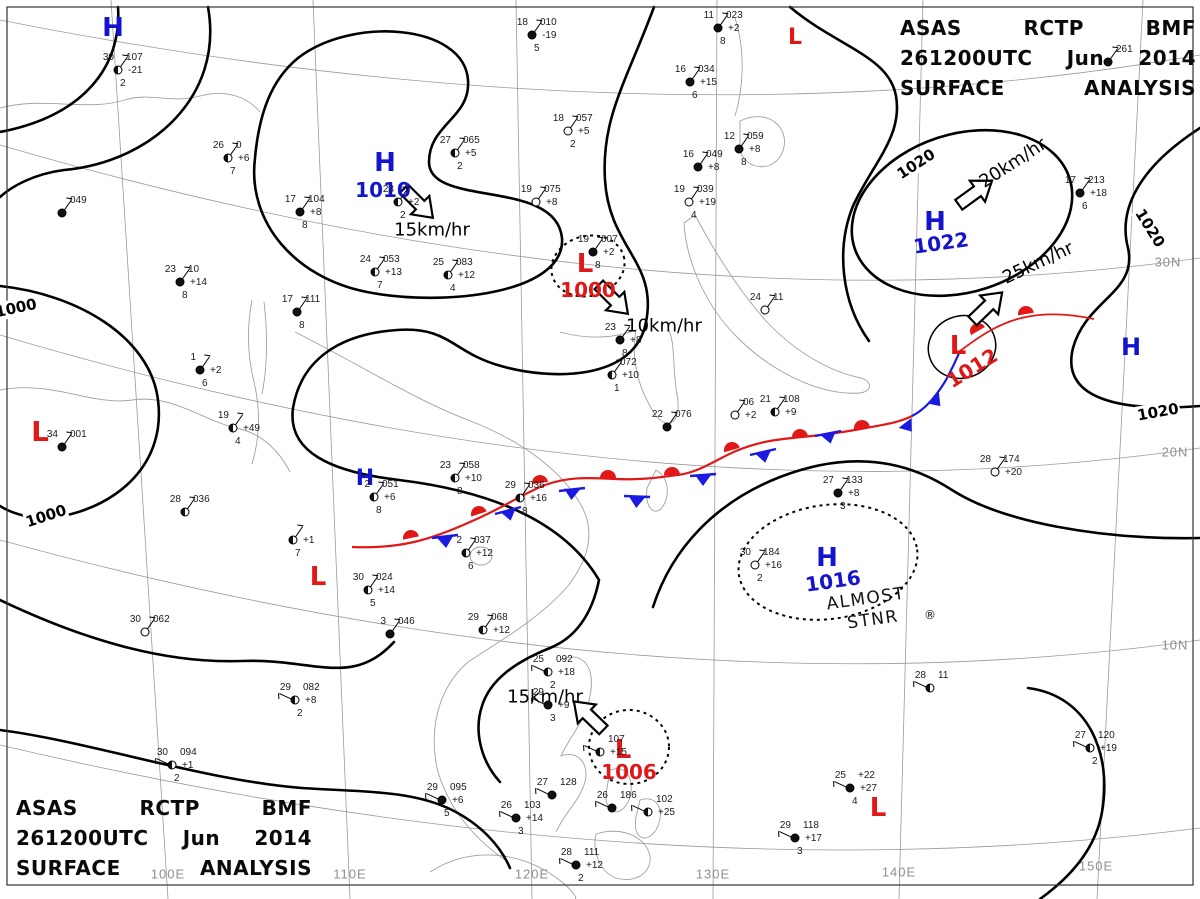 The image size is (1200, 899). I want to click on longitude-label: 110E, so click(350, 874).